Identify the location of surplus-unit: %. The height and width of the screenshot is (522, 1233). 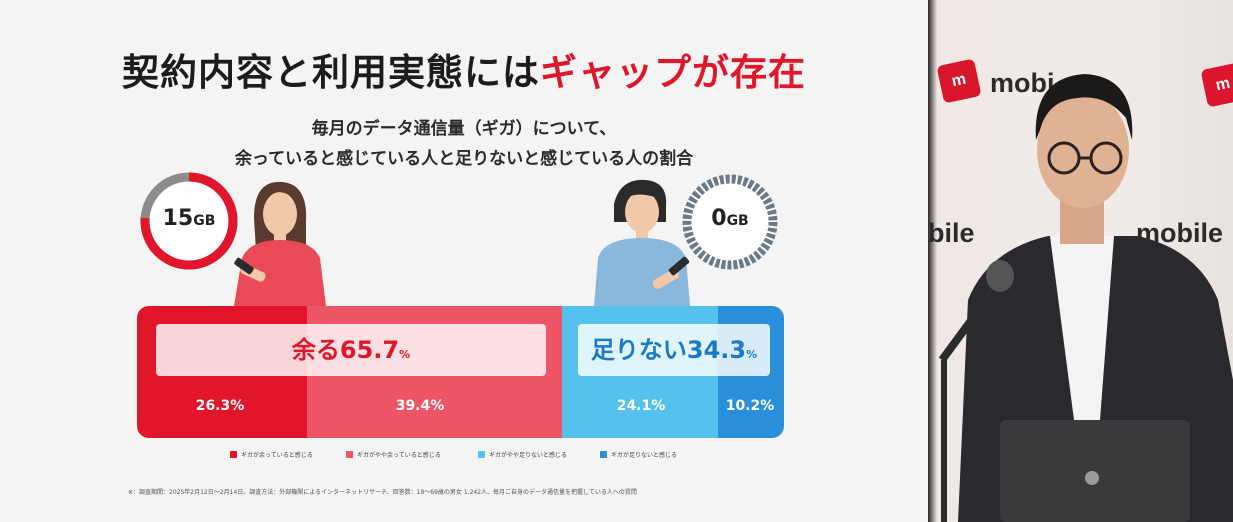
(405, 354).